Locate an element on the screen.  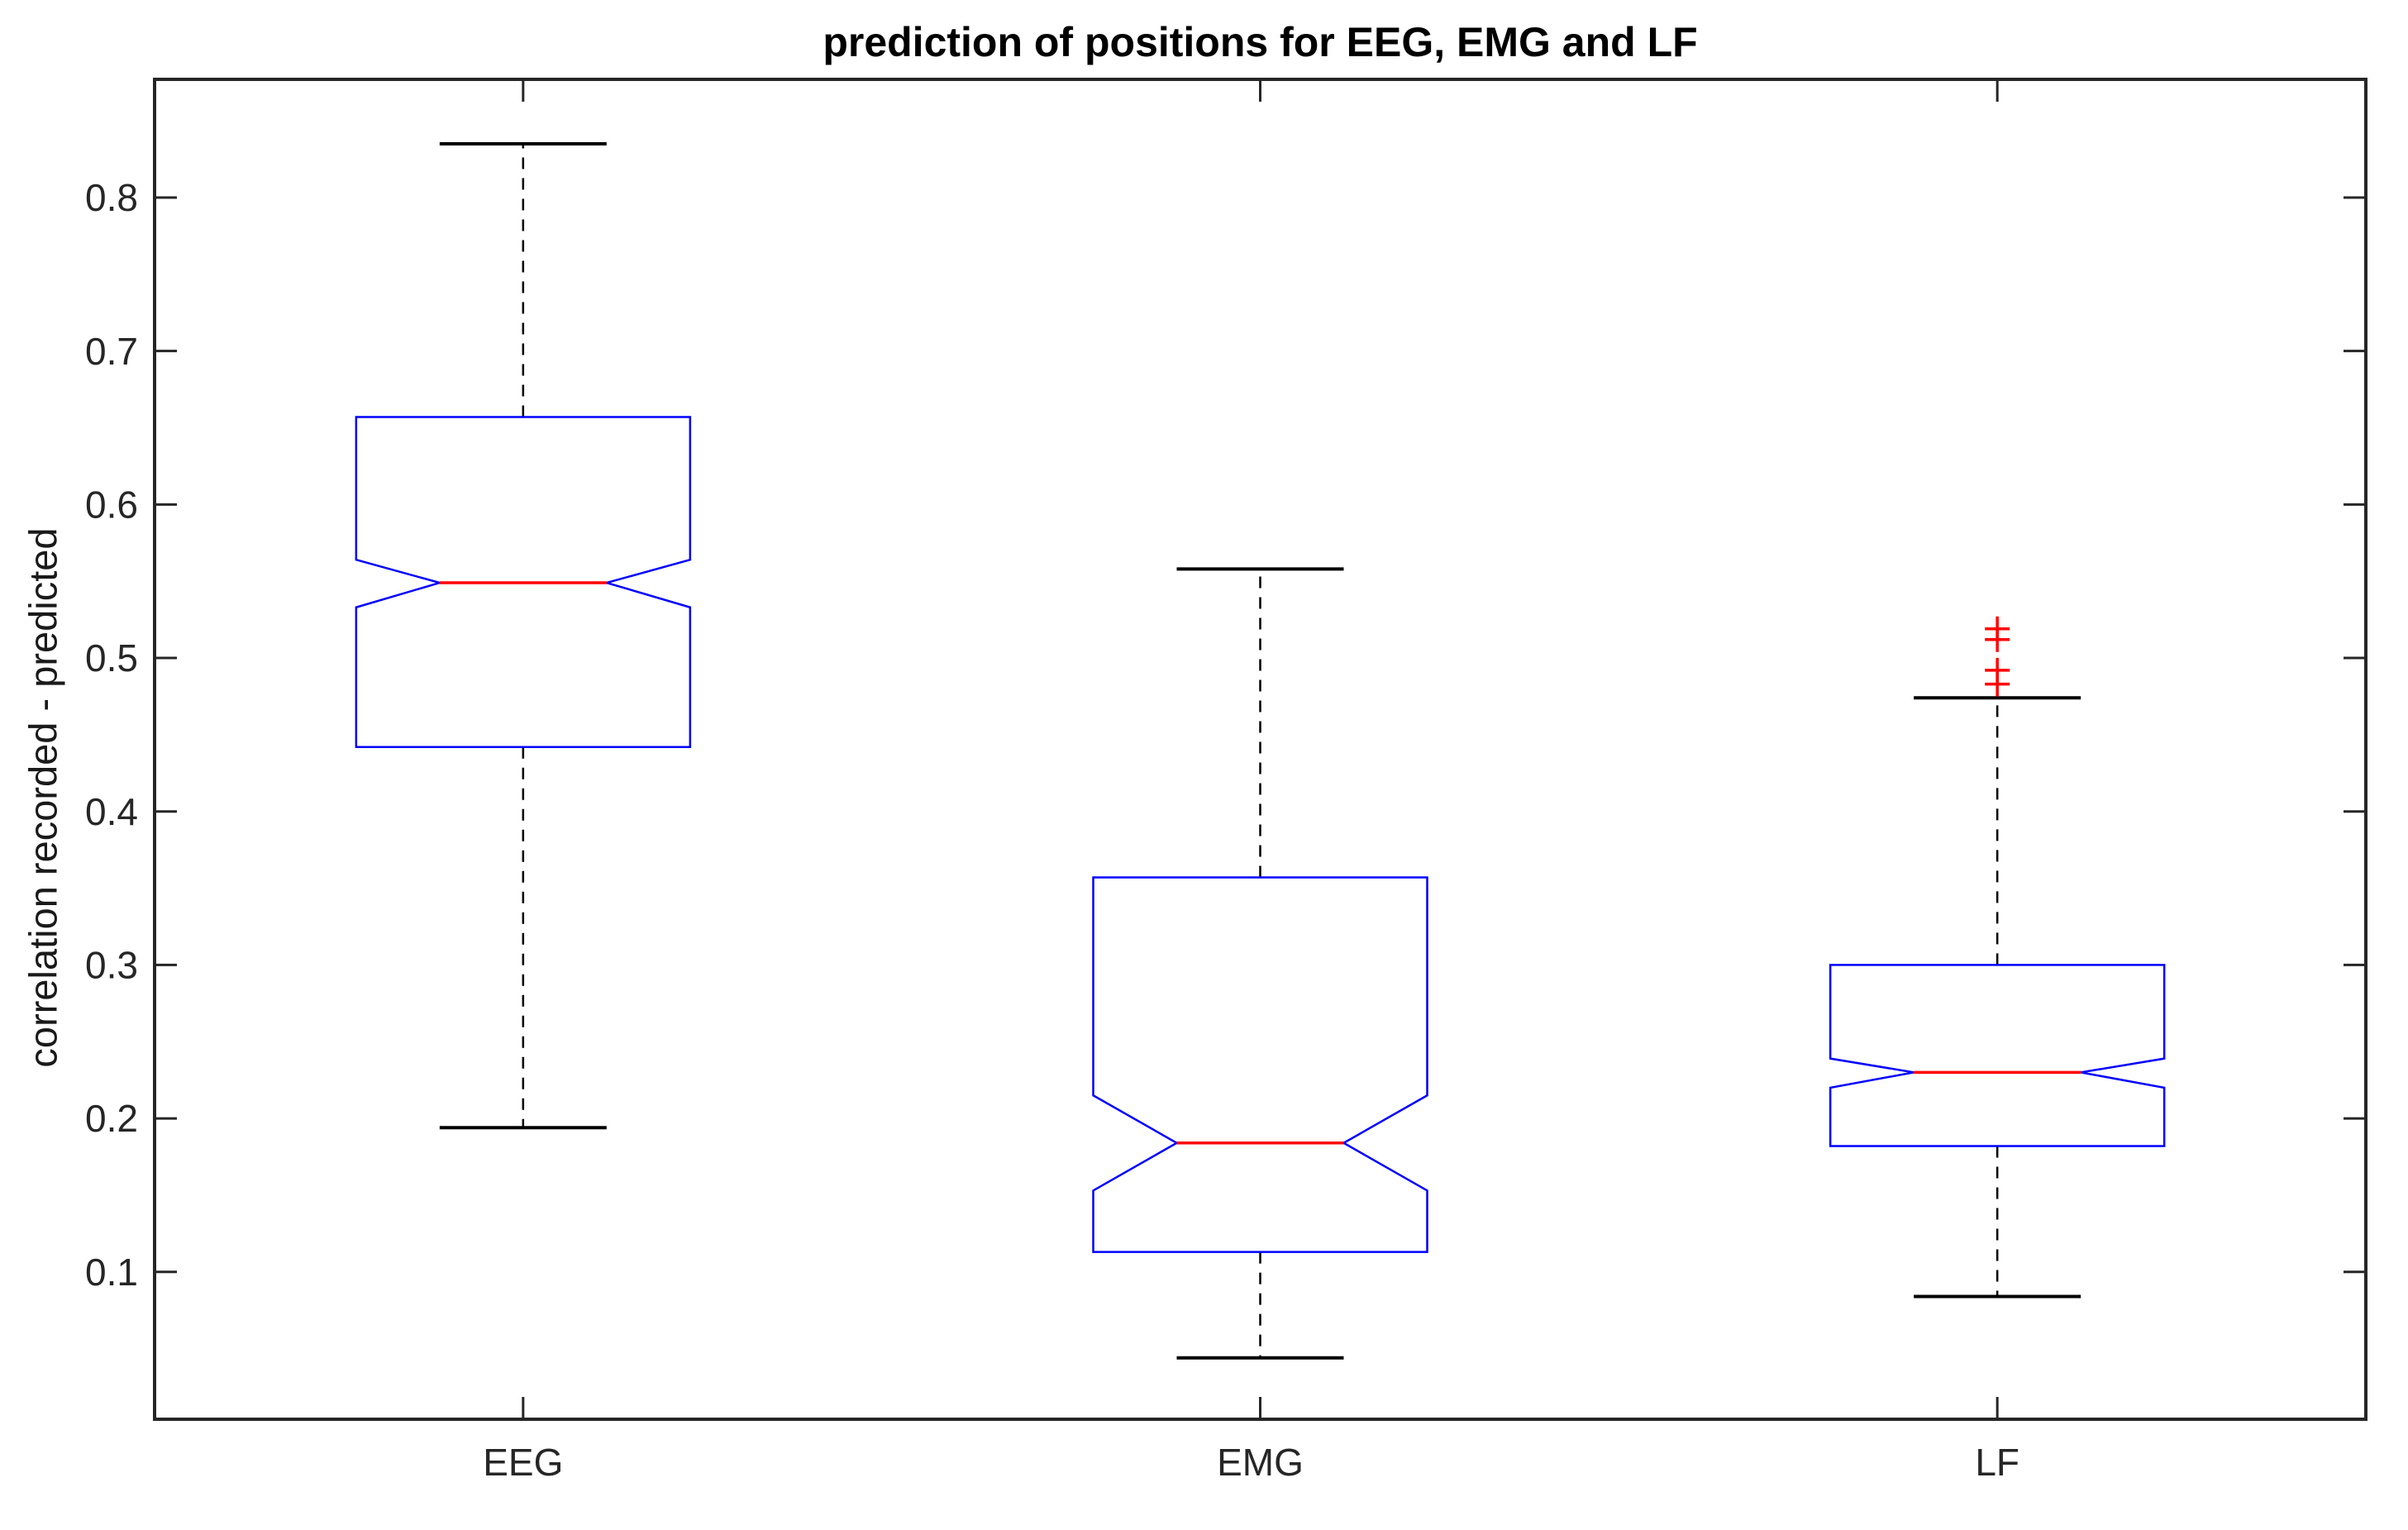
y-tick-label-0.8: 0.8 is located at coordinates (111, 197).